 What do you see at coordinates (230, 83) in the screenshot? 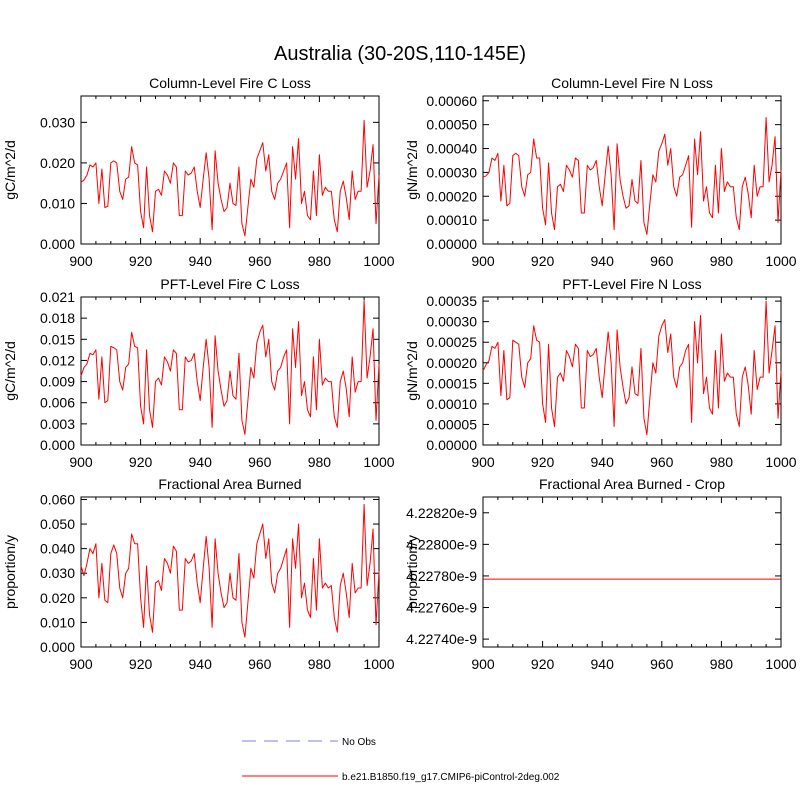
I see `chart-title: Column-Level Fire C Loss` at bounding box center [230, 83].